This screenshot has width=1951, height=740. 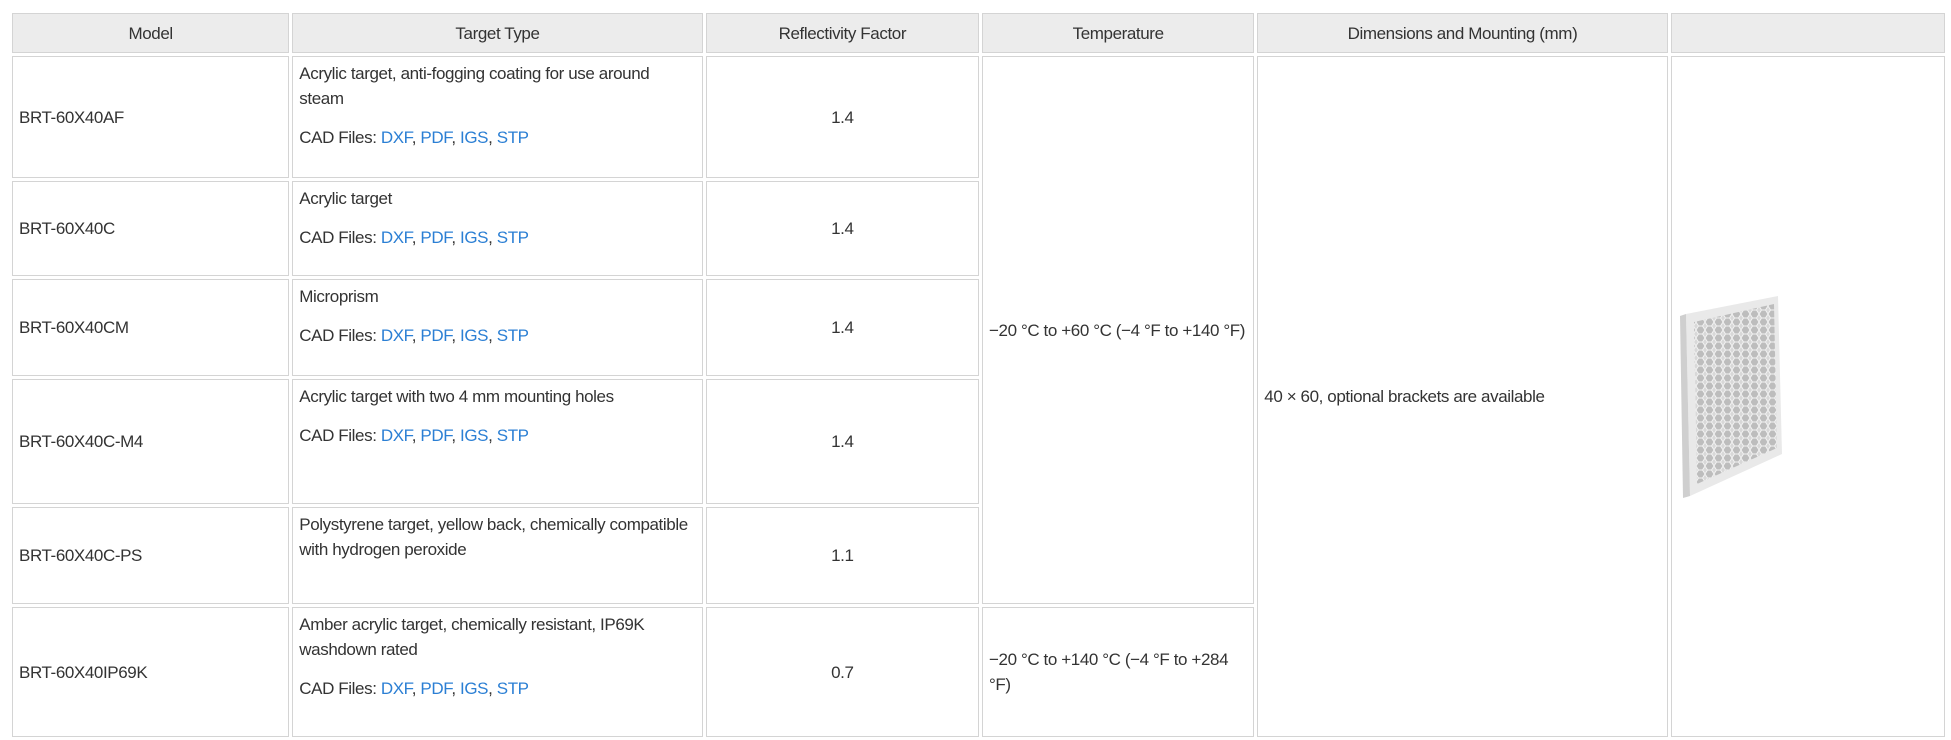 What do you see at coordinates (151, 117) in the screenshot?
I see `model-cell: BRT-60X40AF` at bounding box center [151, 117].